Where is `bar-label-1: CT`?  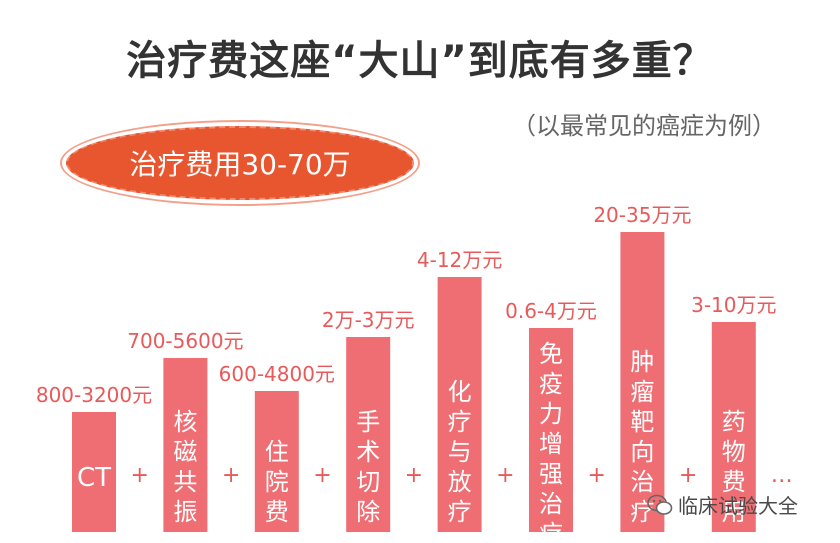 bar-label-1: CT is located at coordinates (94, 478).